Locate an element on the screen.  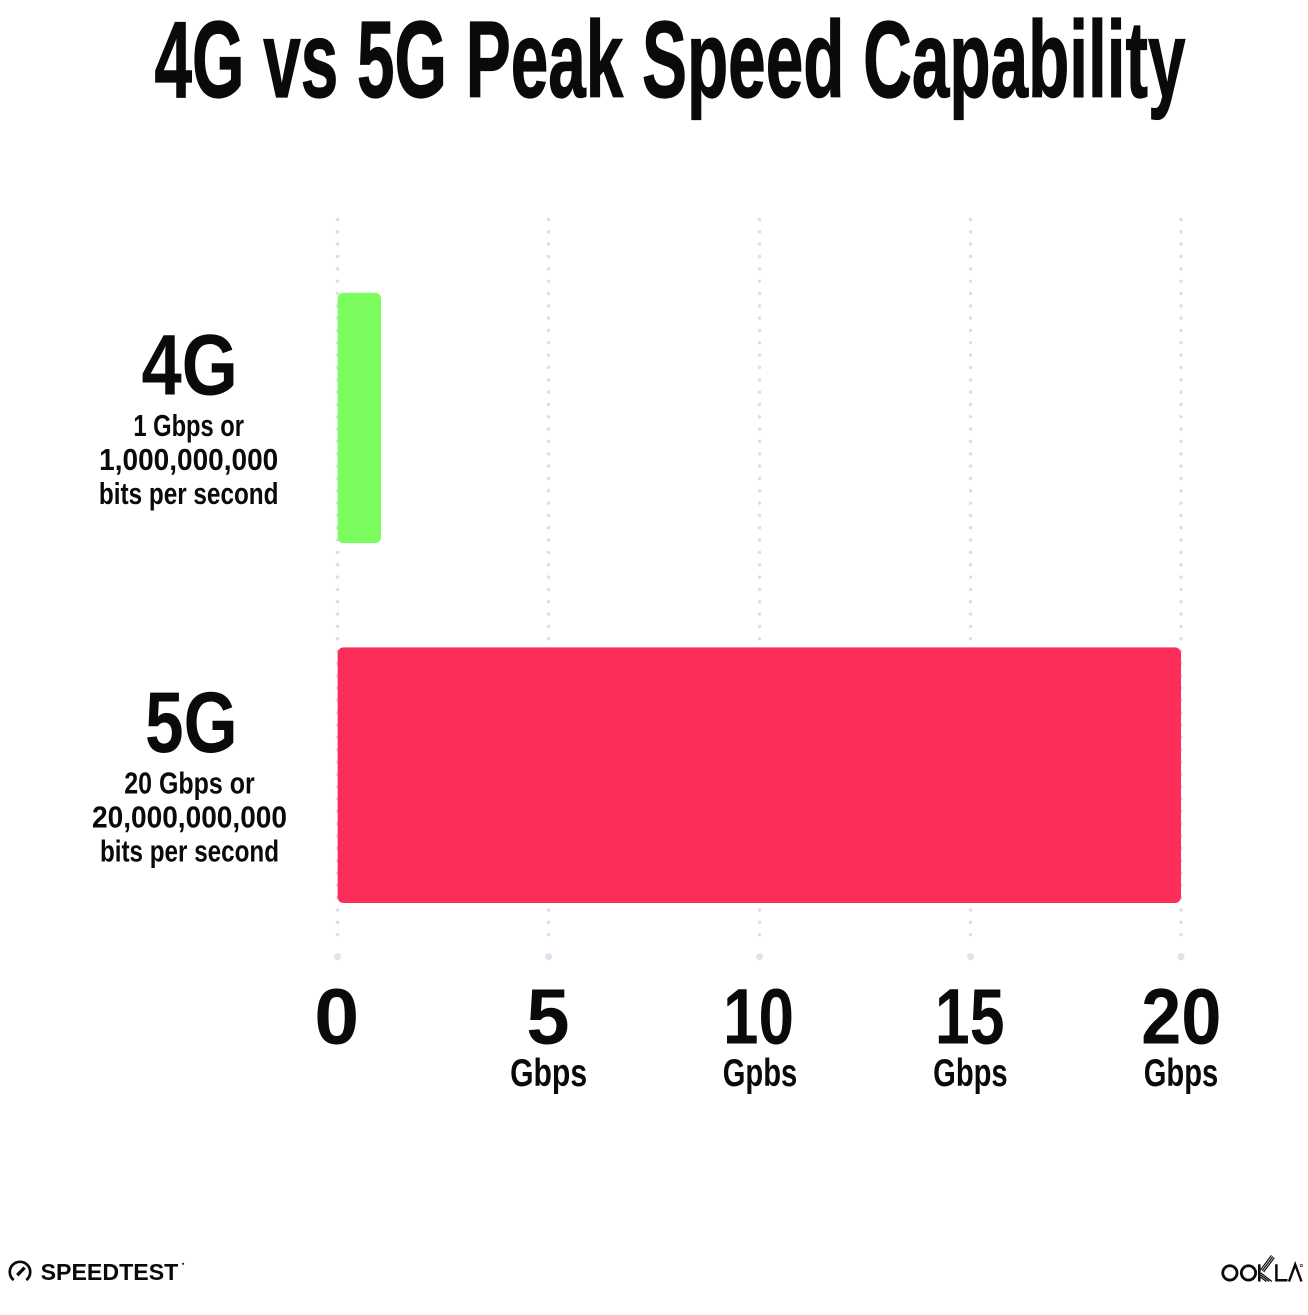
svg-text: 0 is located at coordinates (336, 1016).